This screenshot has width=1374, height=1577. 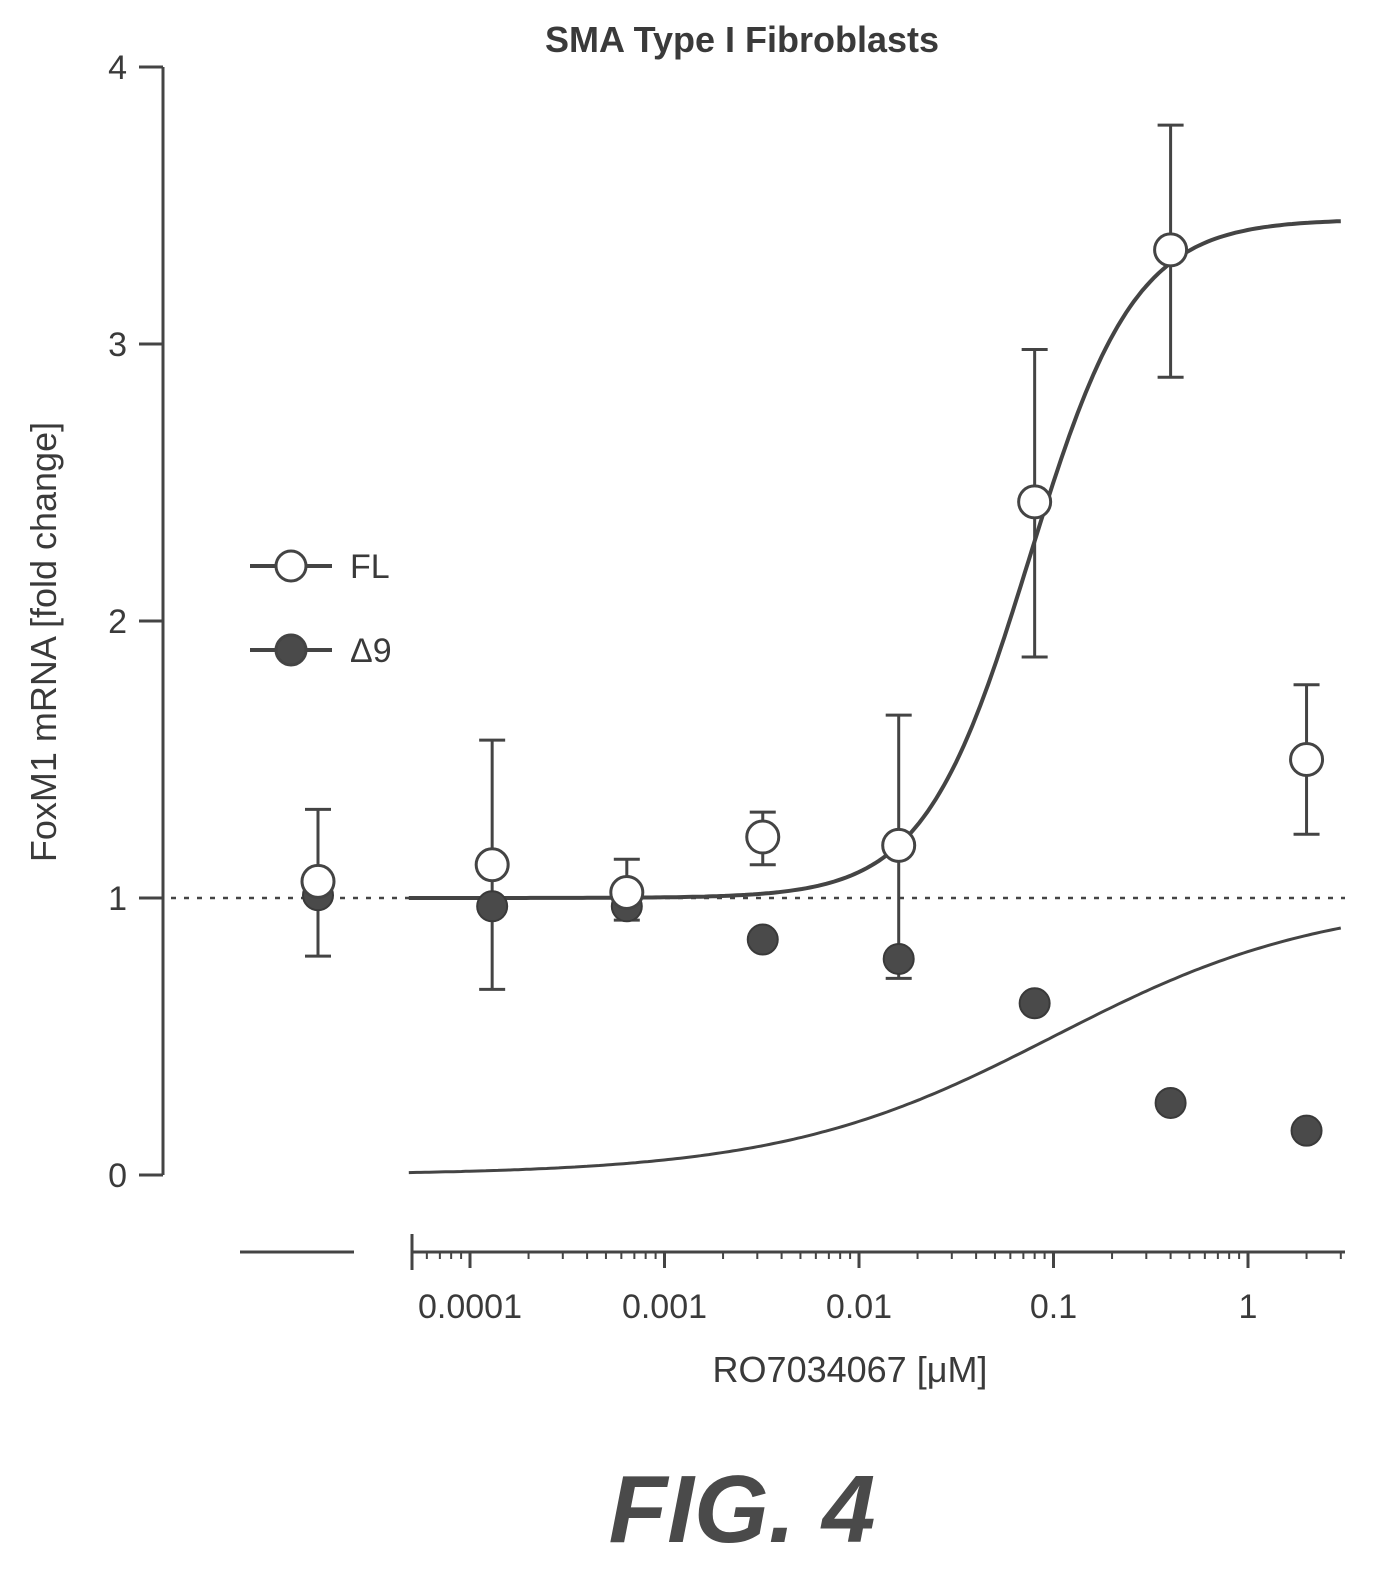 I want to click on x-axis-label: RO7034067 [μM], so click(x=850, y=1369).